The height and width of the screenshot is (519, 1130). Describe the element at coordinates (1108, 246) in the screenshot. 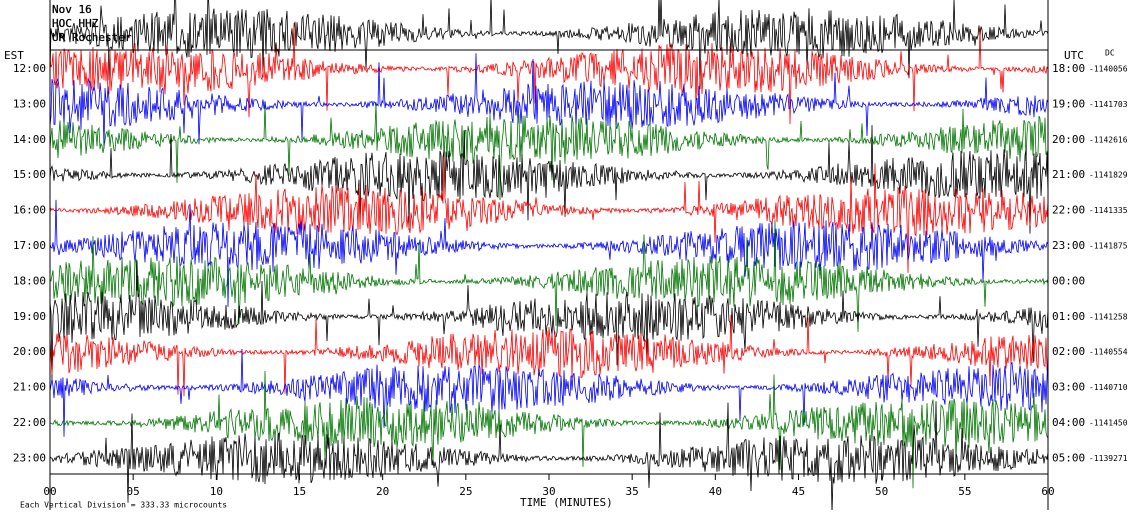

I see `dc-value: -1141875` at that location.